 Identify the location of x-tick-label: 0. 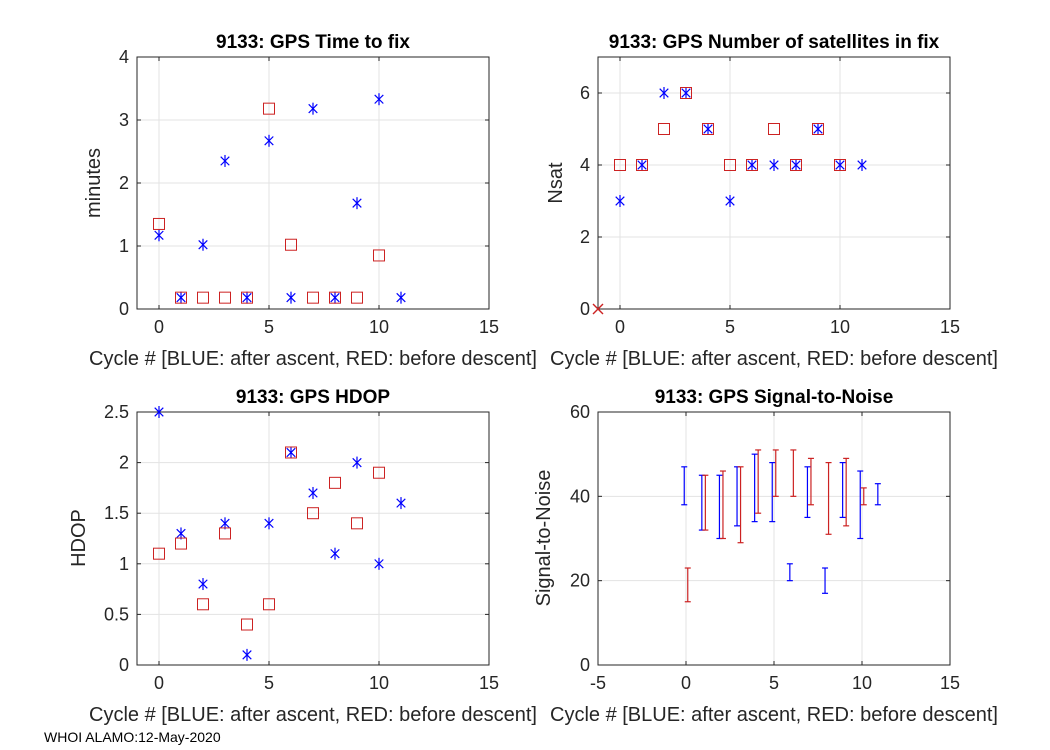
(159, 327).